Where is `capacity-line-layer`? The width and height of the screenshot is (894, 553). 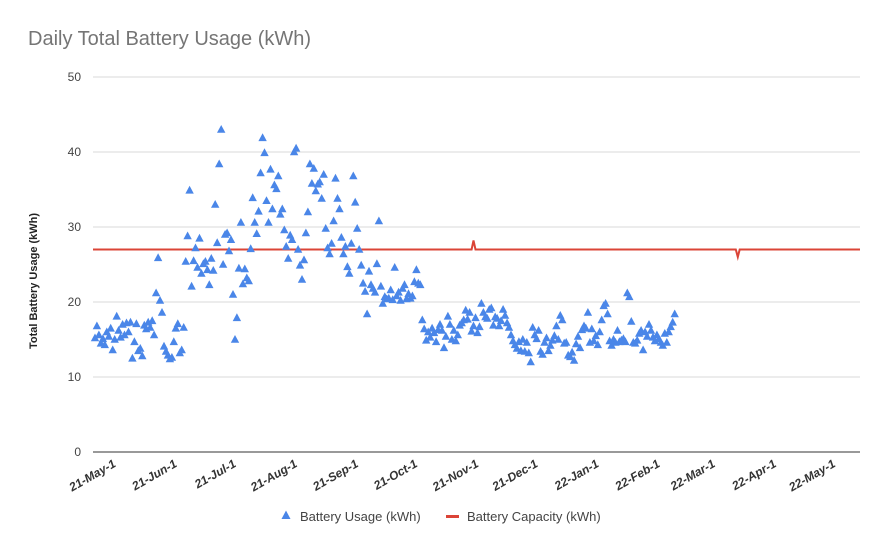
capacity-line-layer is located at coordinates (476, 250).